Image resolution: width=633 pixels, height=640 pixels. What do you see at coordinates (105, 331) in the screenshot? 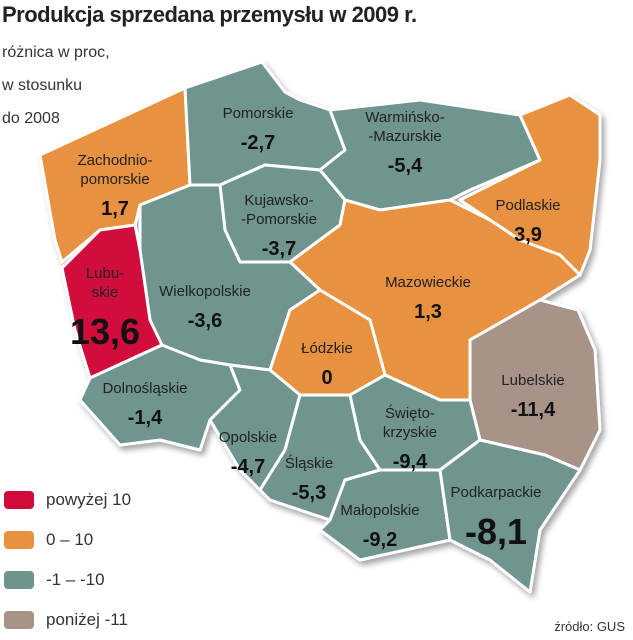
I see `region-value: 13,6` at bounding box center [105, 331].